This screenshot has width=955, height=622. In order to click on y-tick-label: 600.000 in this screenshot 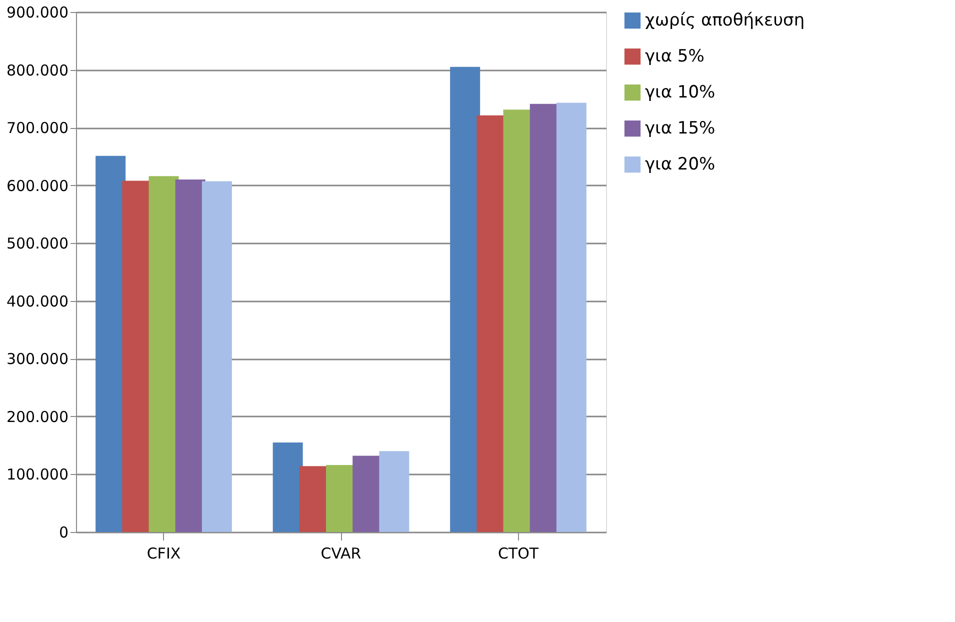, I will do `click(37, 185)`.